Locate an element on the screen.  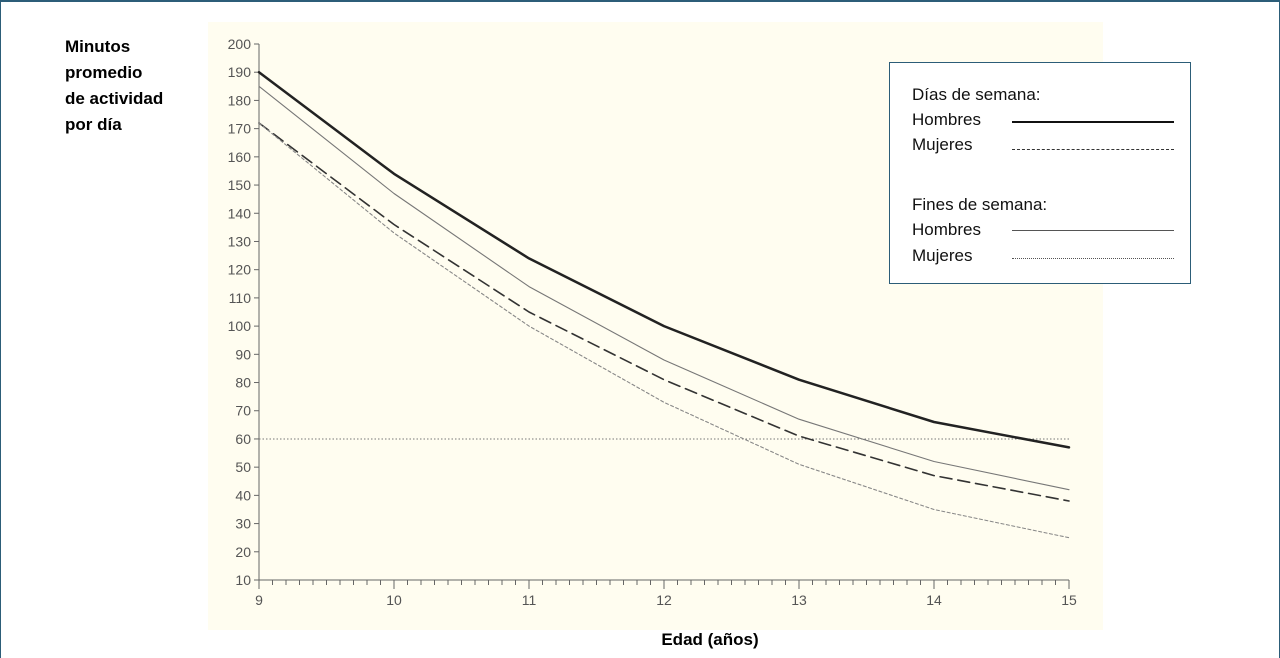
legend-label-weekday-men: Hombres is located at coordinates (946, 119).